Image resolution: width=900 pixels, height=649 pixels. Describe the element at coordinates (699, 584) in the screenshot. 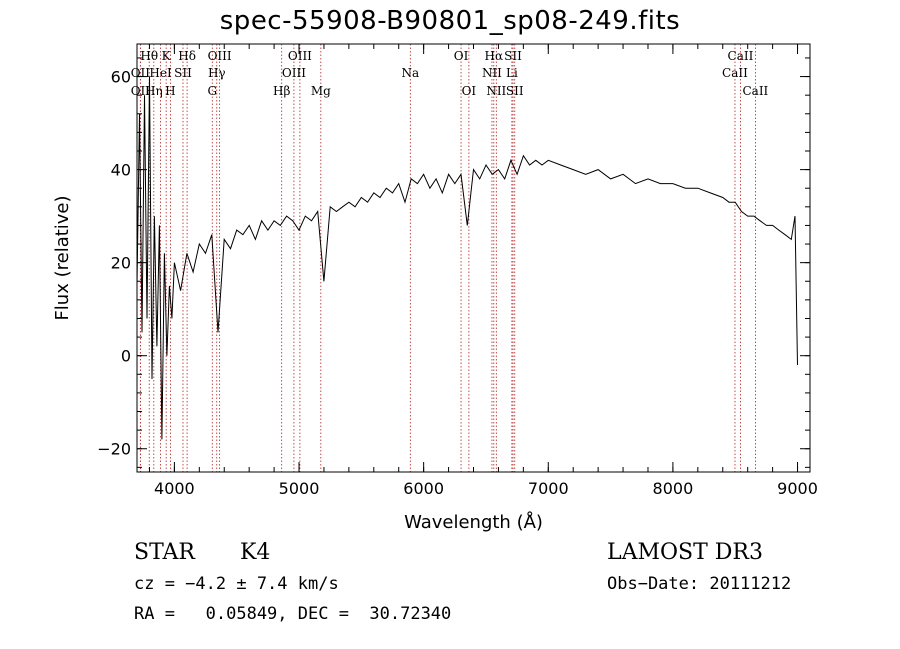

I see `observation-date: Obs−Date: 20111212` at that location.